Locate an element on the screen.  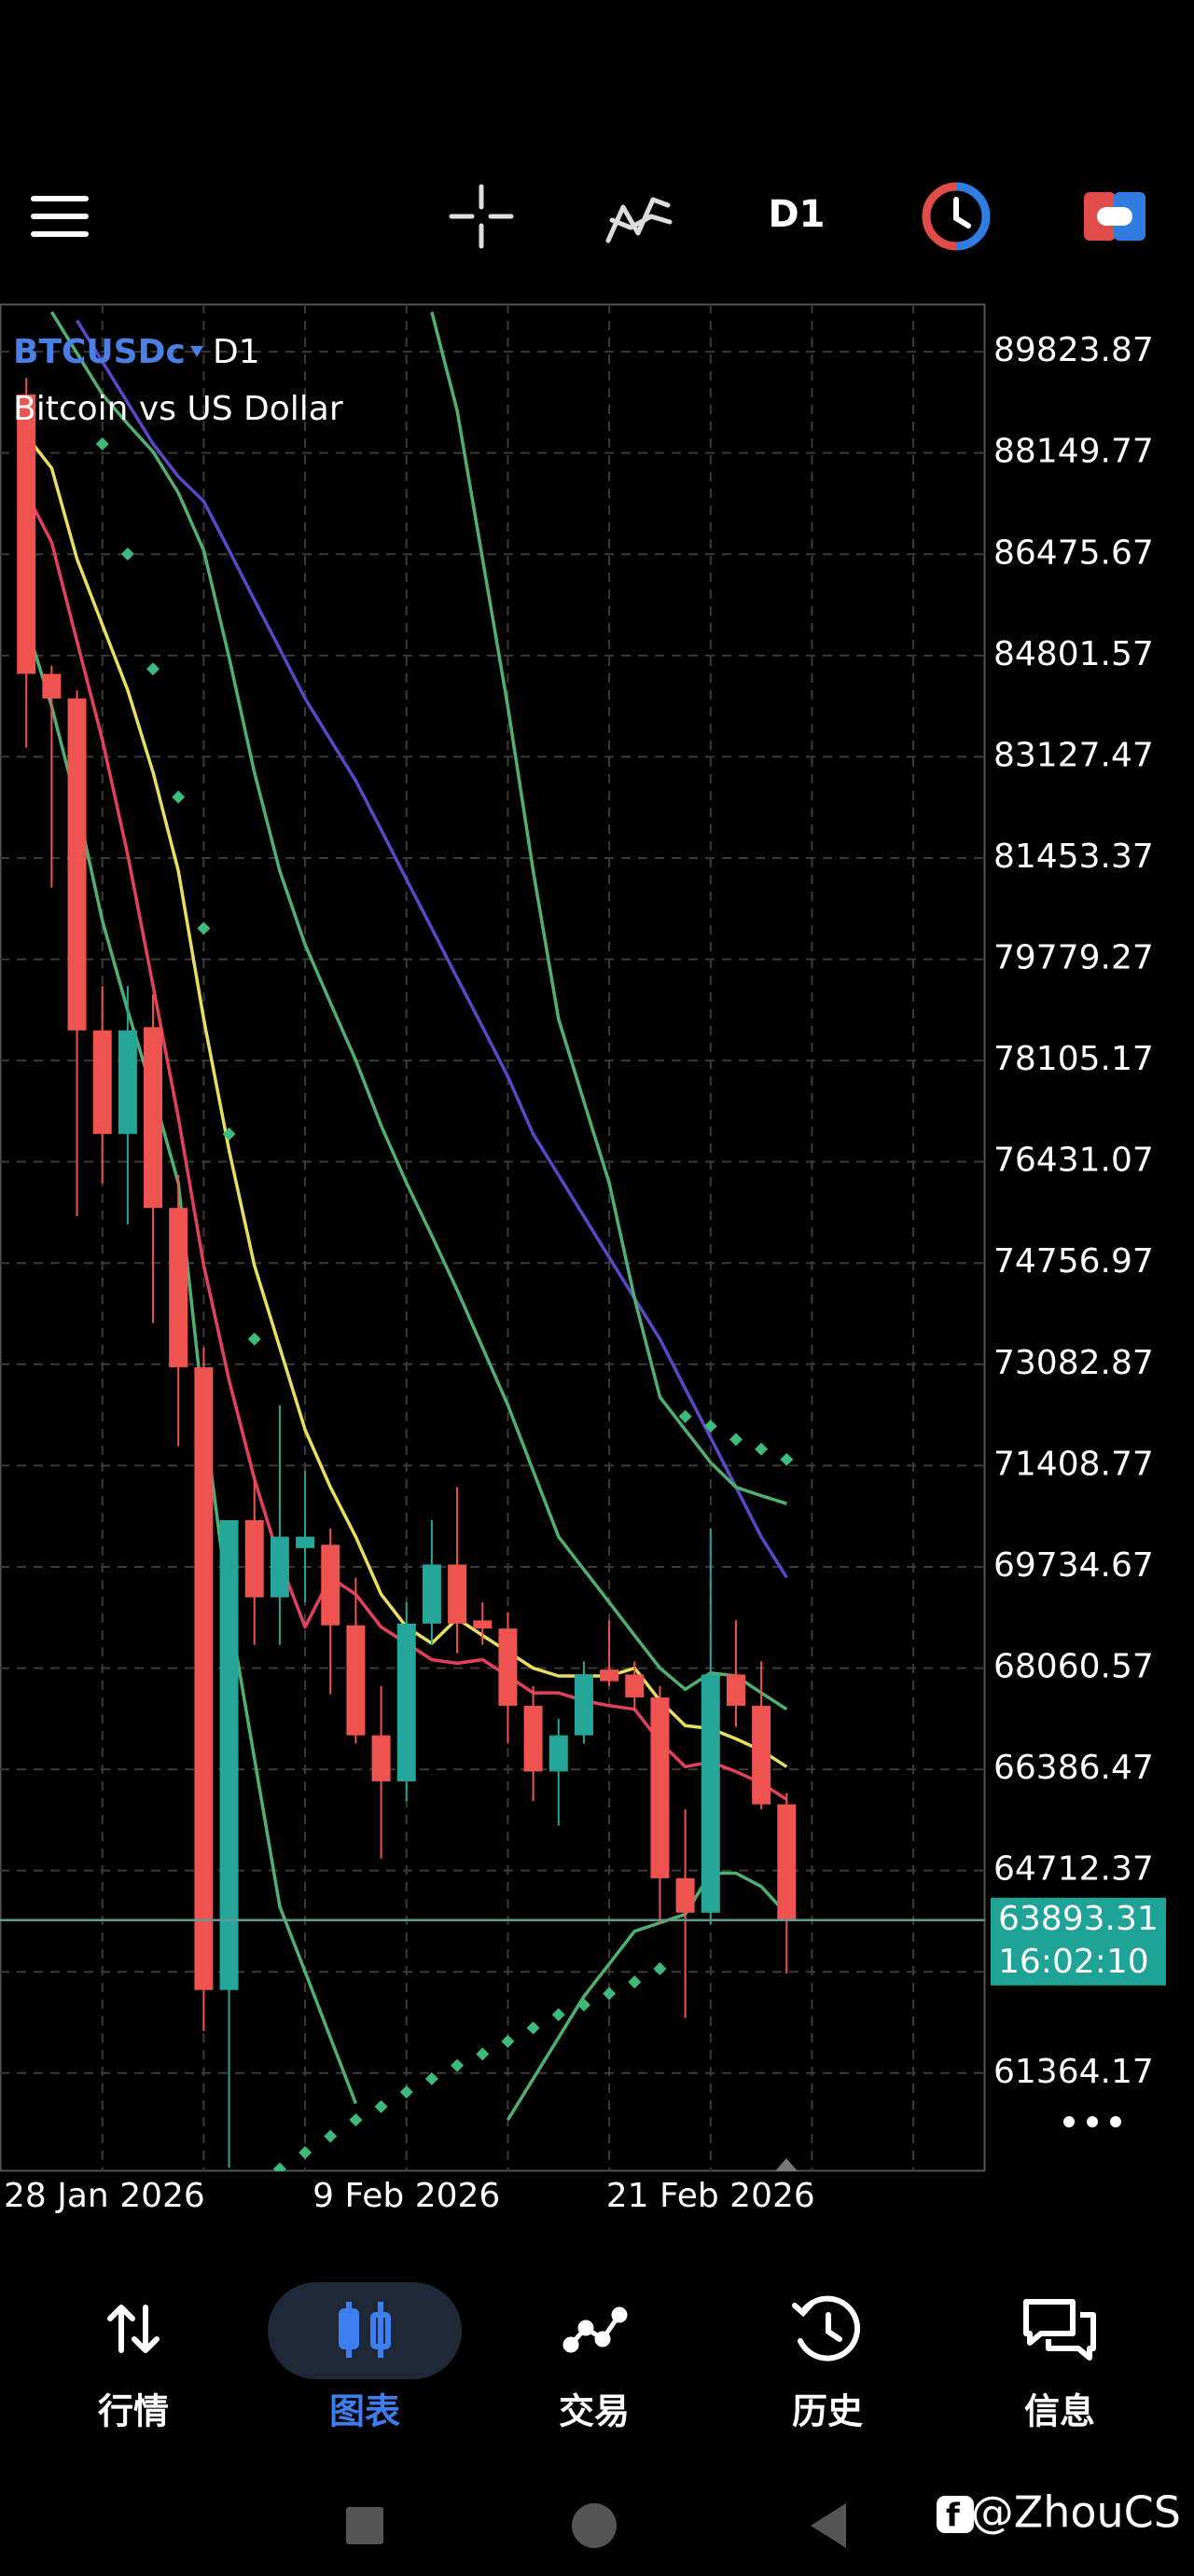
last-price: 63893.31 is located at coordinates (1078, 1919).